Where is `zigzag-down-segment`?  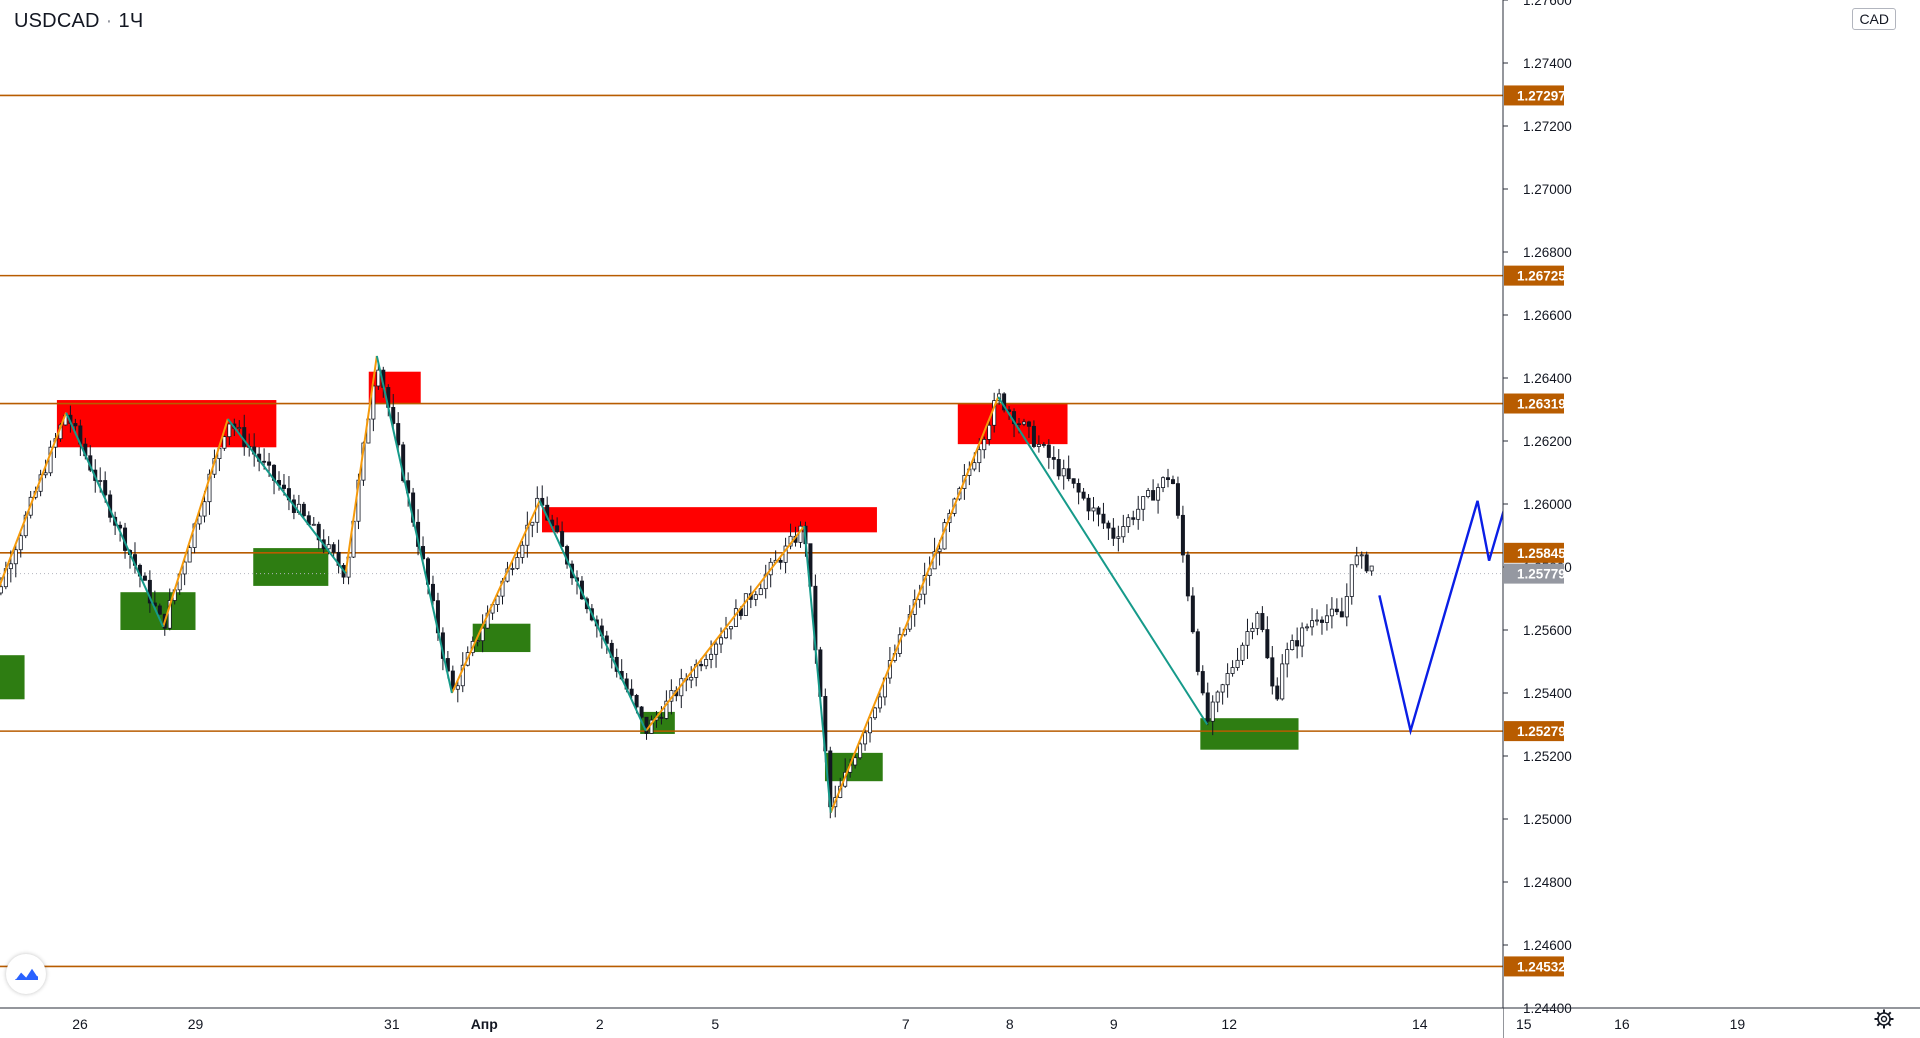 zigzag-down-segment is located at coordinates (115, 520).